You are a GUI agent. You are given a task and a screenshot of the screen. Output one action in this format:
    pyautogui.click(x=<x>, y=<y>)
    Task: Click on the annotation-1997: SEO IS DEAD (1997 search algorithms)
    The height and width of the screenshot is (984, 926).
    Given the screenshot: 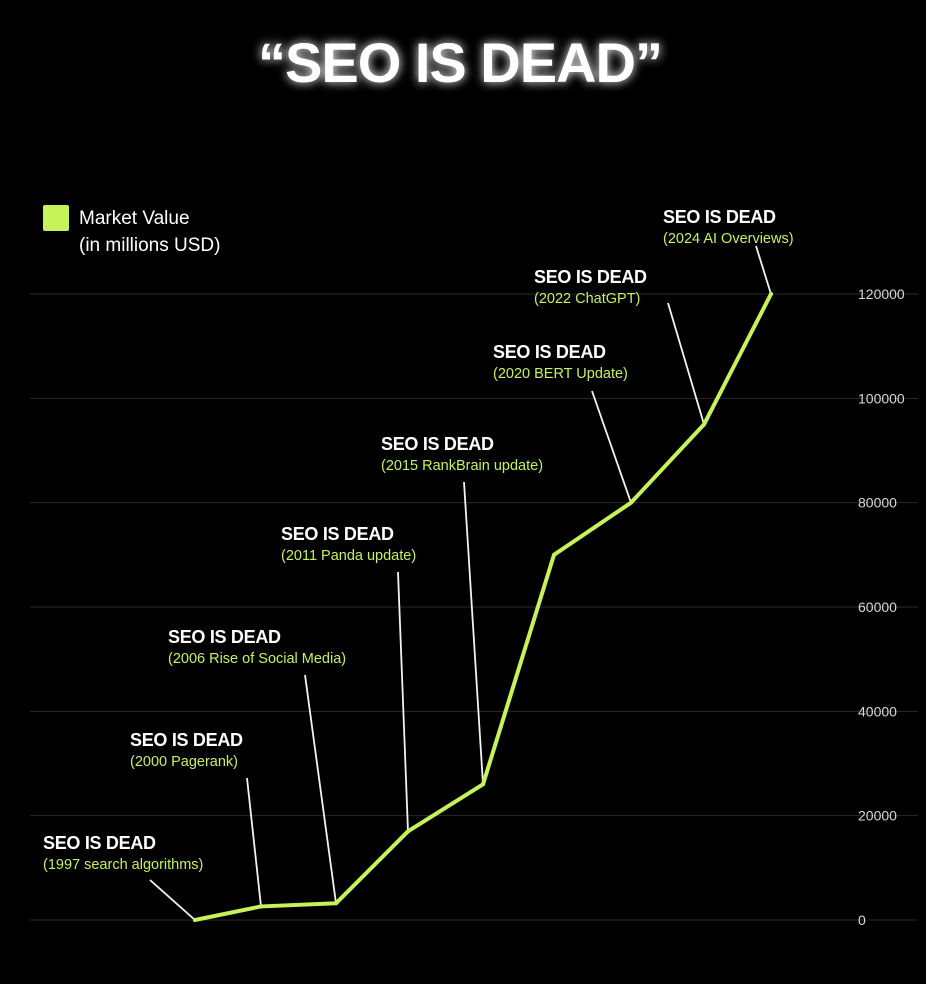 What is the action you would take?
    pyautogui.click(x=123, y=853)
    